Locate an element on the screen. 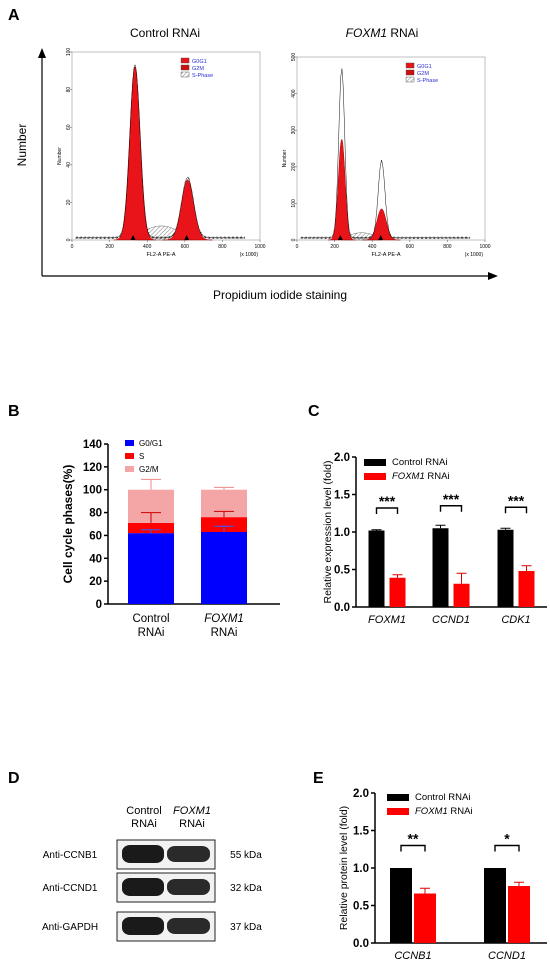 This screenshot has height=960, width=550. panel-a-y-axis-label: Number is located at coordinates (22, 145).